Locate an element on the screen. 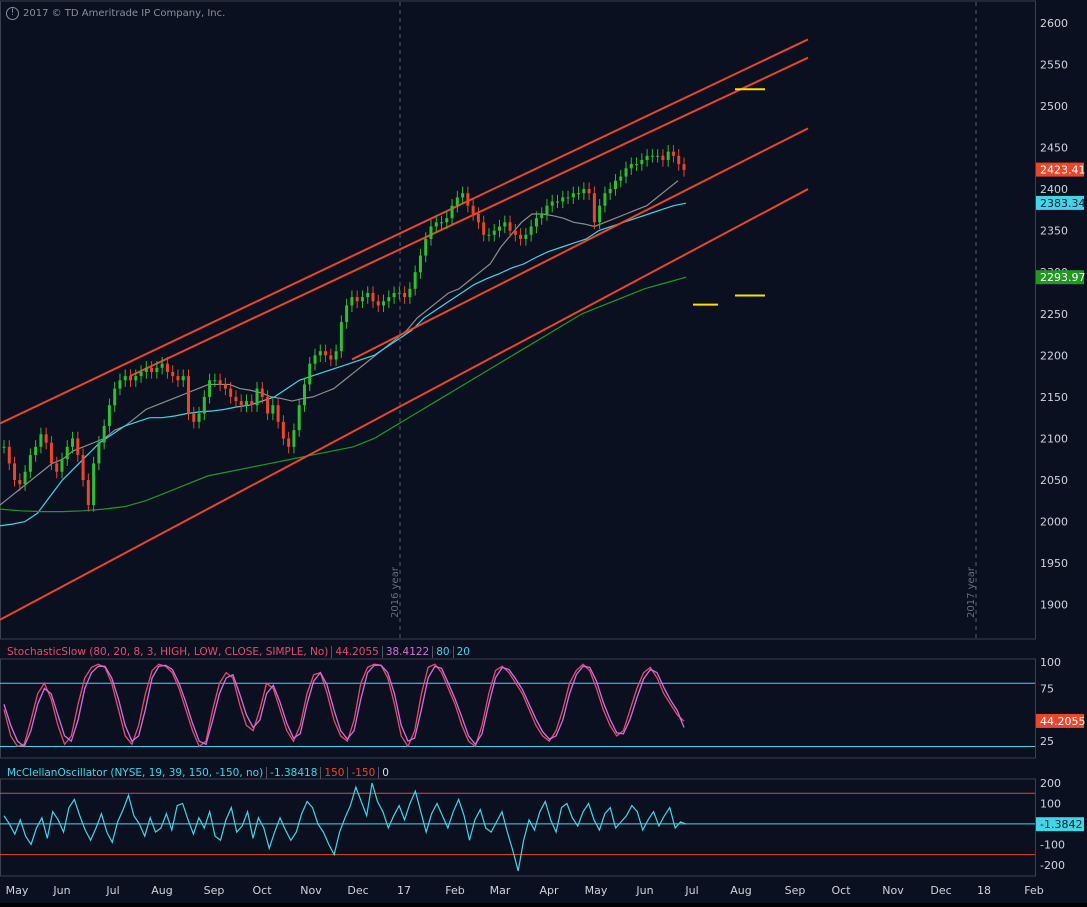  mcclellan-value: -1.38418 is located at coordinates (294, 773).